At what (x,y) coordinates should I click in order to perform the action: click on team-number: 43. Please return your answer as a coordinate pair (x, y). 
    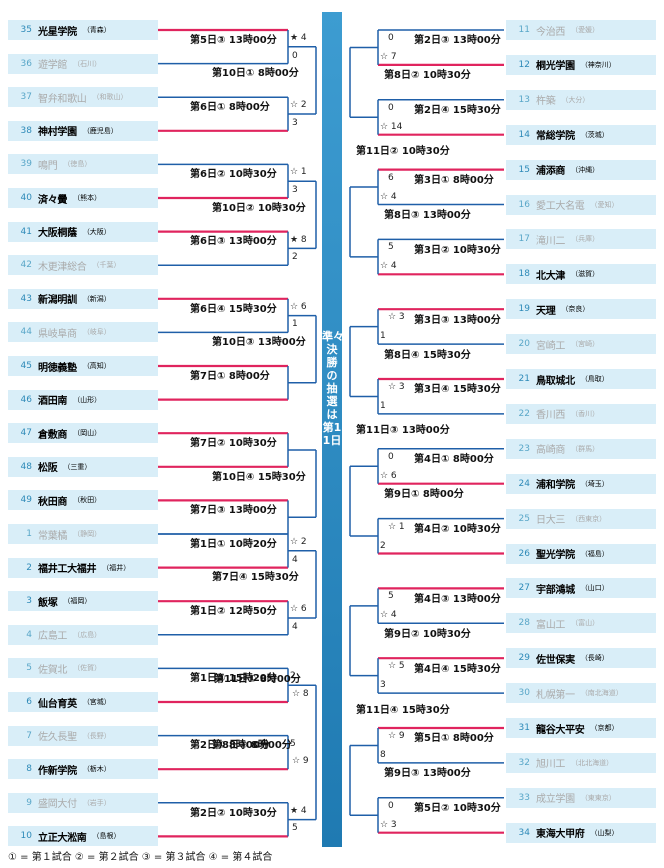
    Looking at the image, I should click on (26, 298).